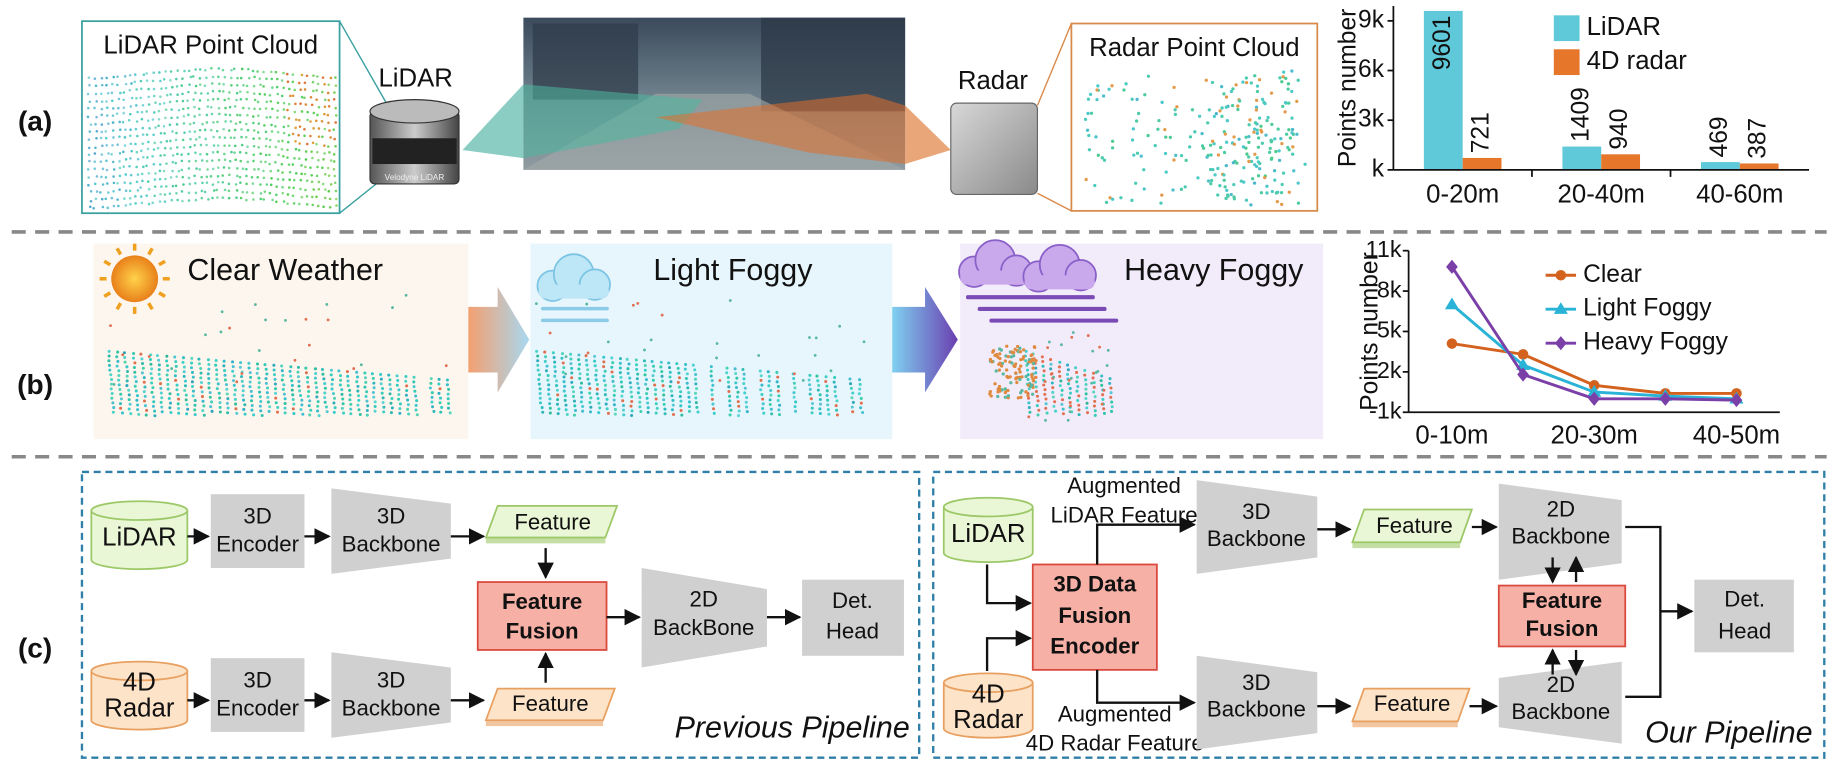 The width and height of the screenshot is (1836, 773). Describe the element at coordinates (1371, 119) in the screenshot. I see `y-tick-label: 3k` at that location.